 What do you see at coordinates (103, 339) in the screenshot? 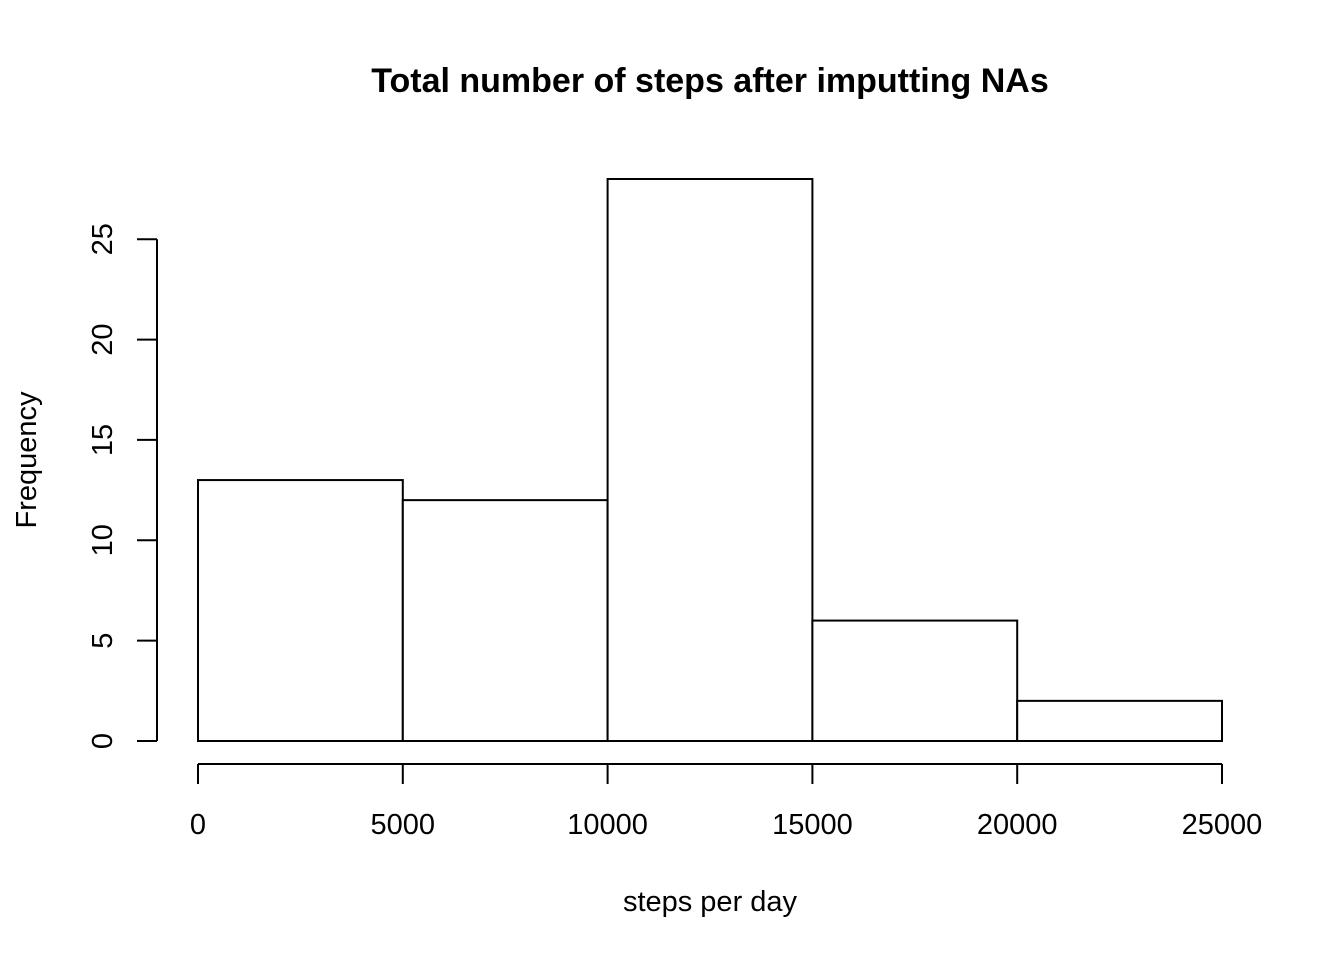
I see `y-tick-label-4: 20` at bounding box center [103, 339].